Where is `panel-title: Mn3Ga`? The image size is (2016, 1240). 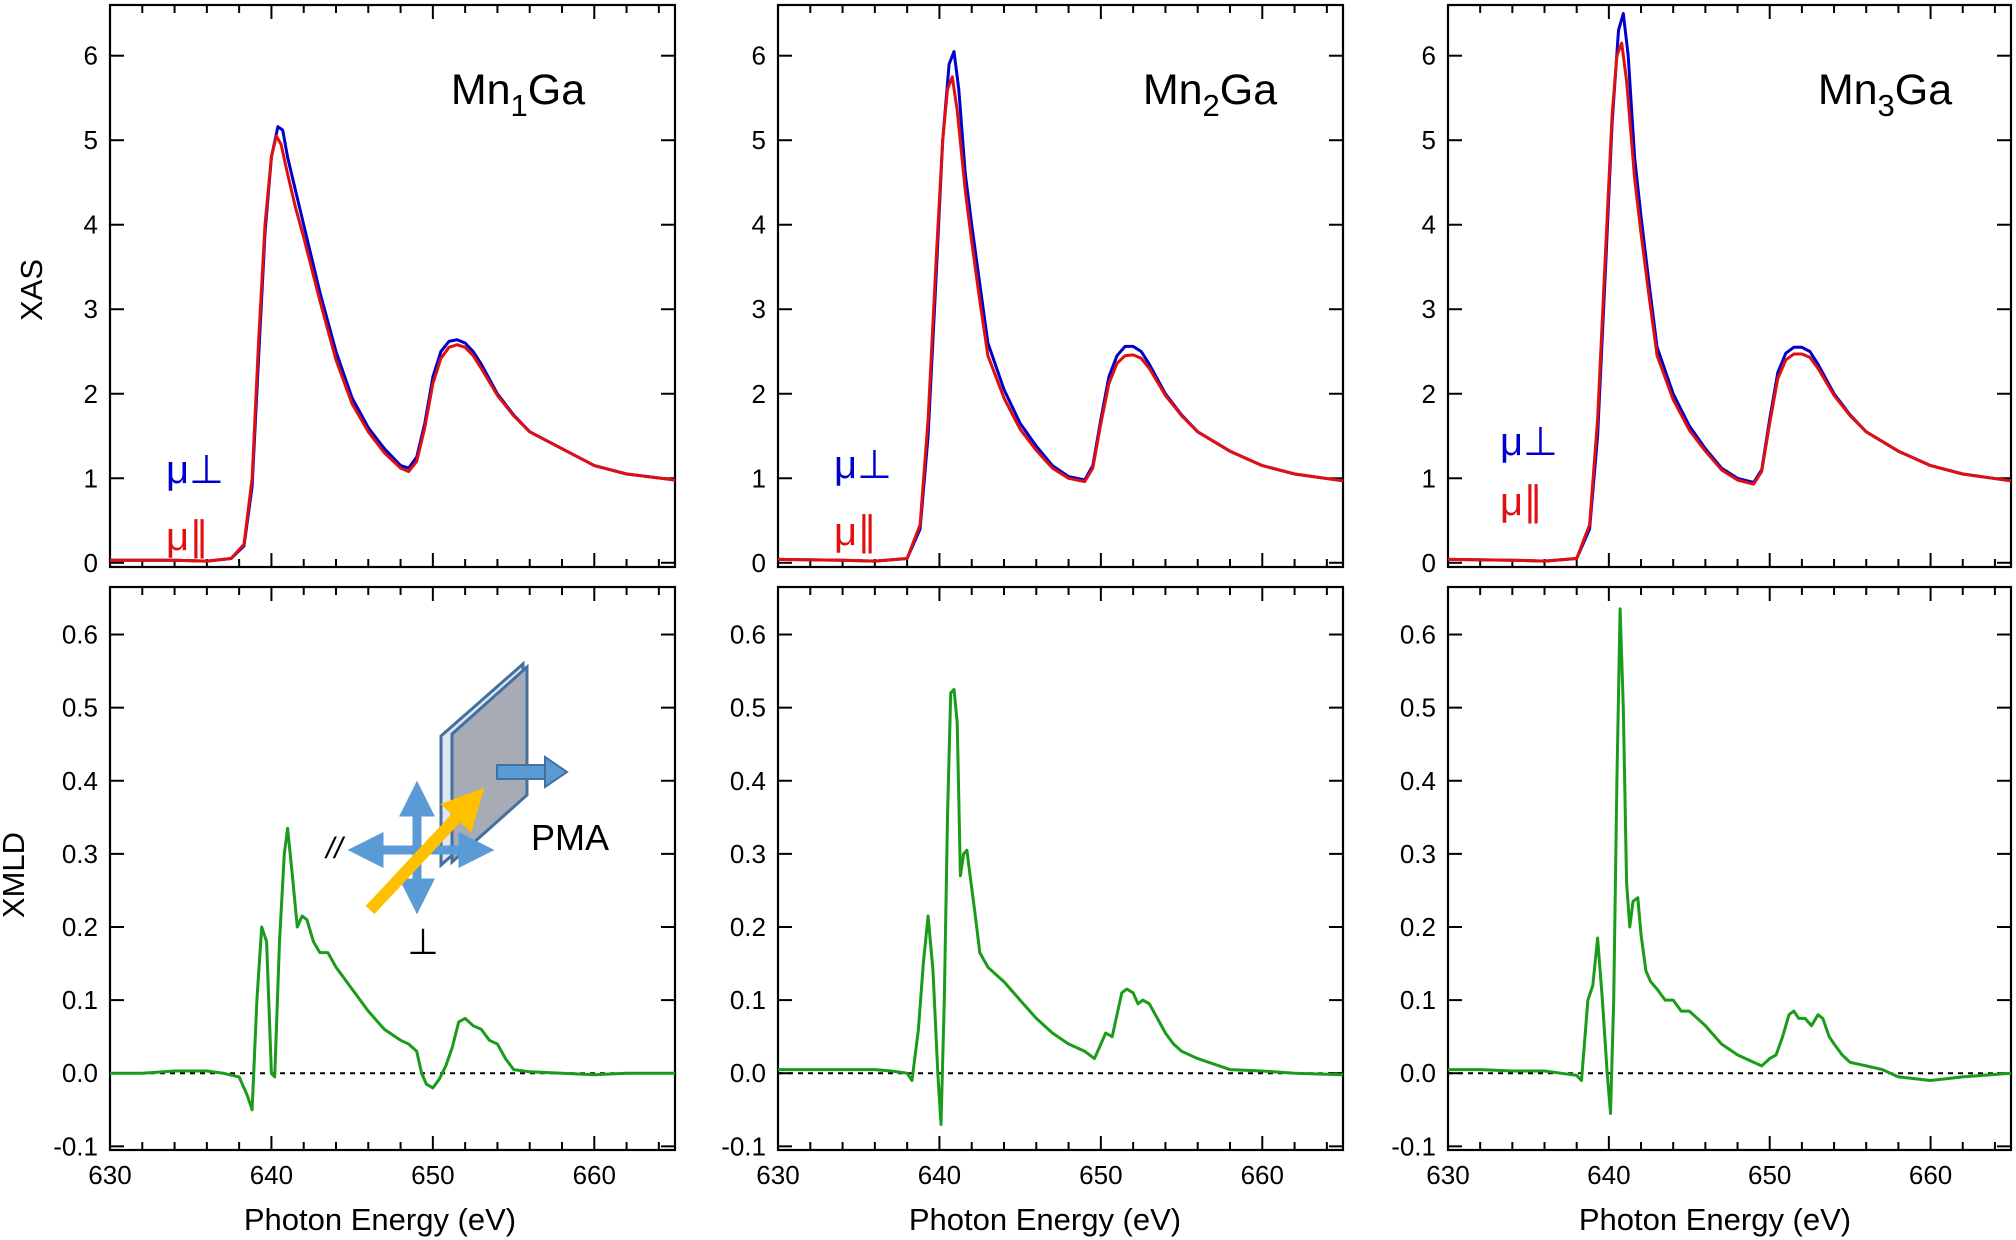
panel-title: Mn3Ga is located at coordinates (1885, 94).